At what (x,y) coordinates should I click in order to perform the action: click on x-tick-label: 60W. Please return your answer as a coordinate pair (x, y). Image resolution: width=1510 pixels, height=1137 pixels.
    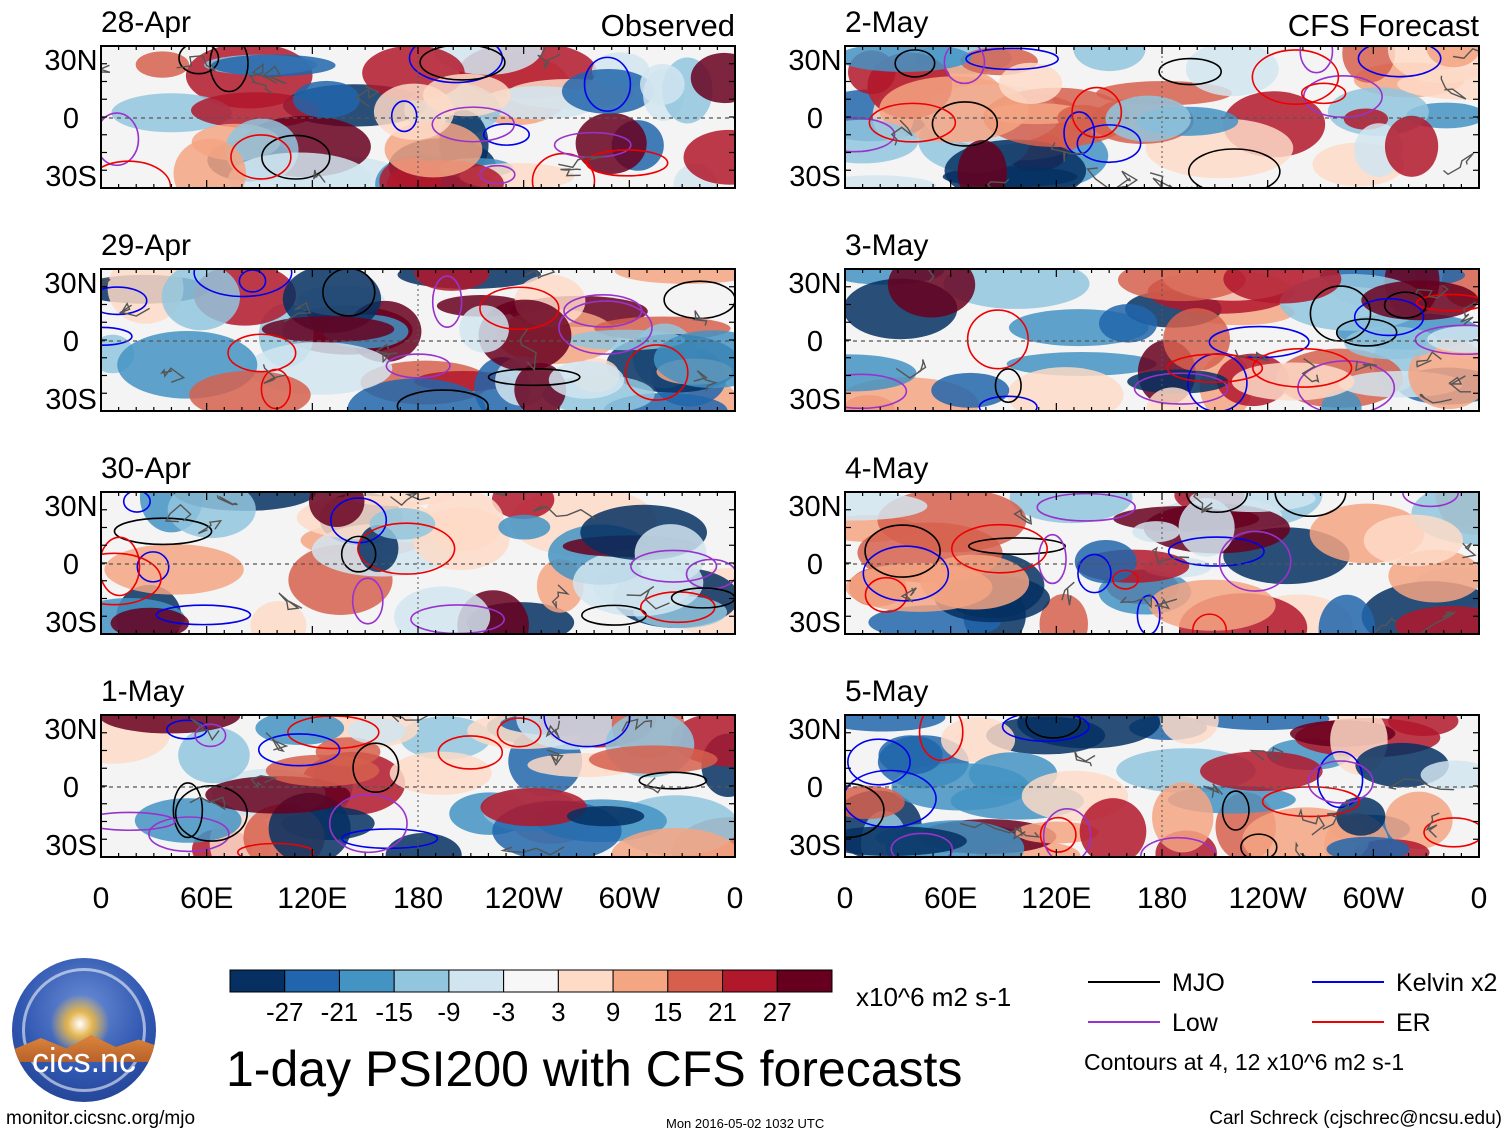
    Looking at the image, I should click on (1373, 898).